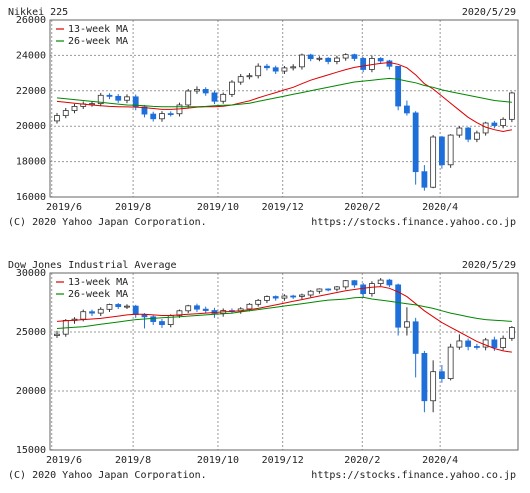  I want to click on chart-title: Dow Jones Industrial Average, so click(92, 265).